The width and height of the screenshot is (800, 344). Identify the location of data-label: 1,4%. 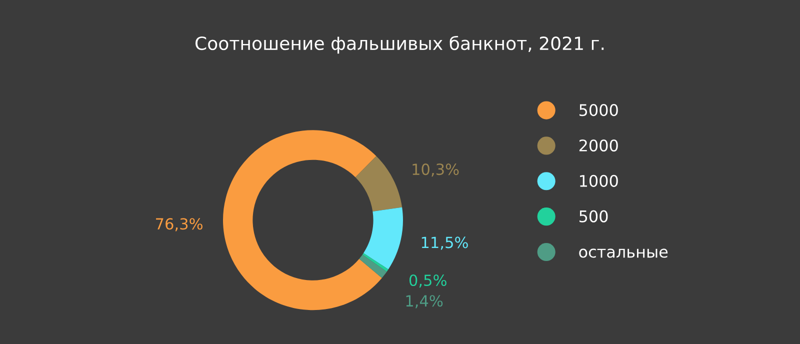
(424, 301).